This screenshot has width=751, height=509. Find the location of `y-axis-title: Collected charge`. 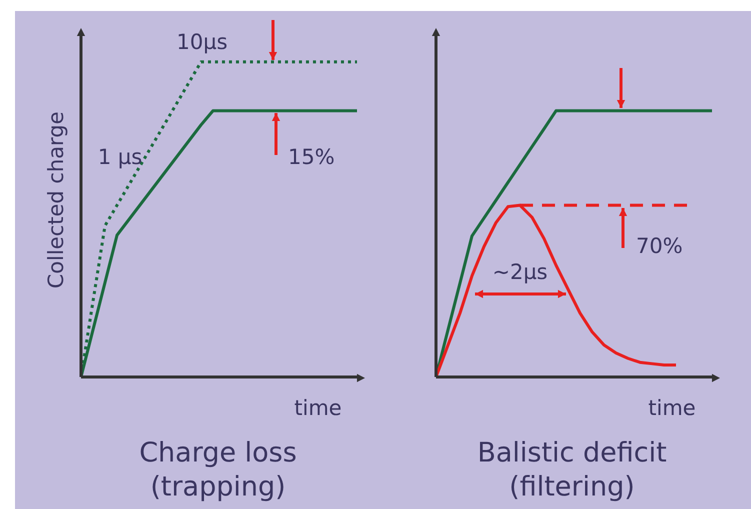

y-axis-title: Collected charge is located at coordinates (55, 200).